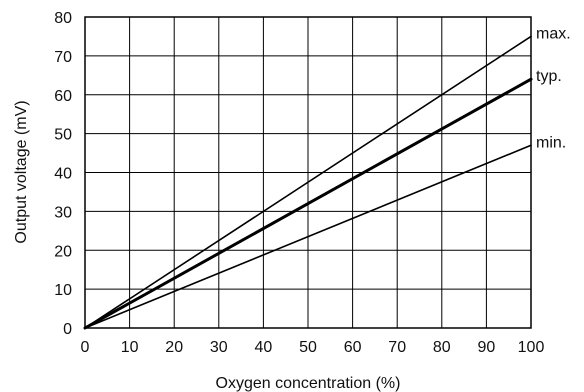 Image resolution: width=584 pixels, height=392 pixels. I want to click on y-tick-labels: 0 10 20 30 40 50 60 70 80, so click(63, 174).